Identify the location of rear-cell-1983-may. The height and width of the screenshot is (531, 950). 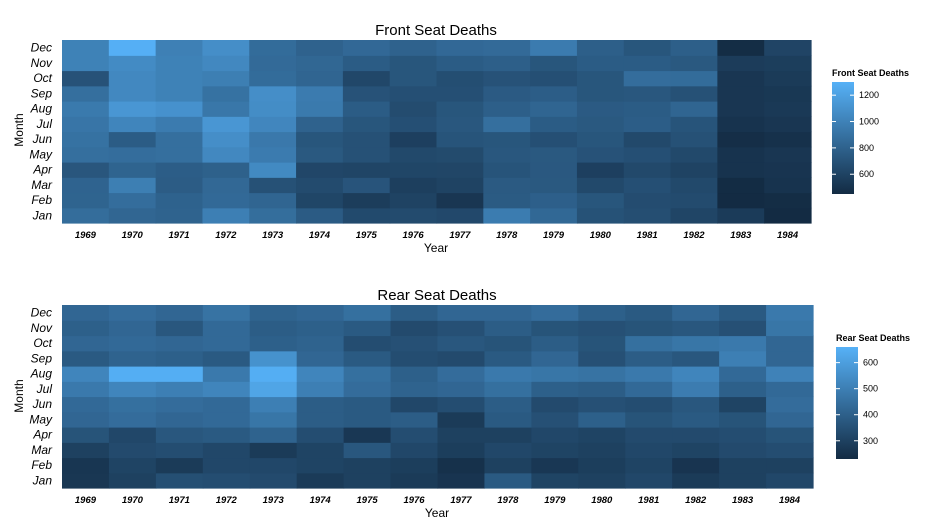
(743, 419).